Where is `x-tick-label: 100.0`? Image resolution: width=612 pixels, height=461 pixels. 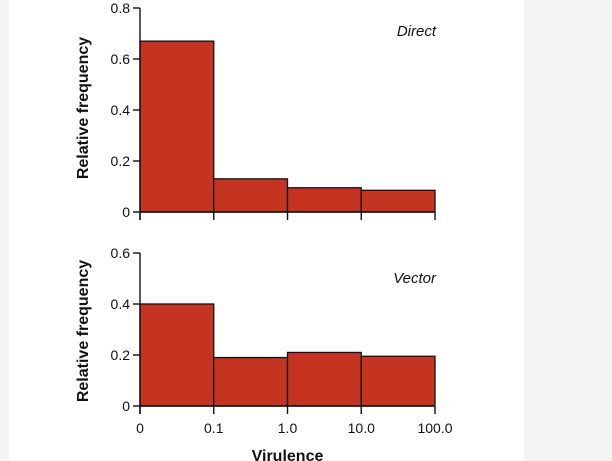 x-tick-label: 100.0 is located at coordinates (434, 428).